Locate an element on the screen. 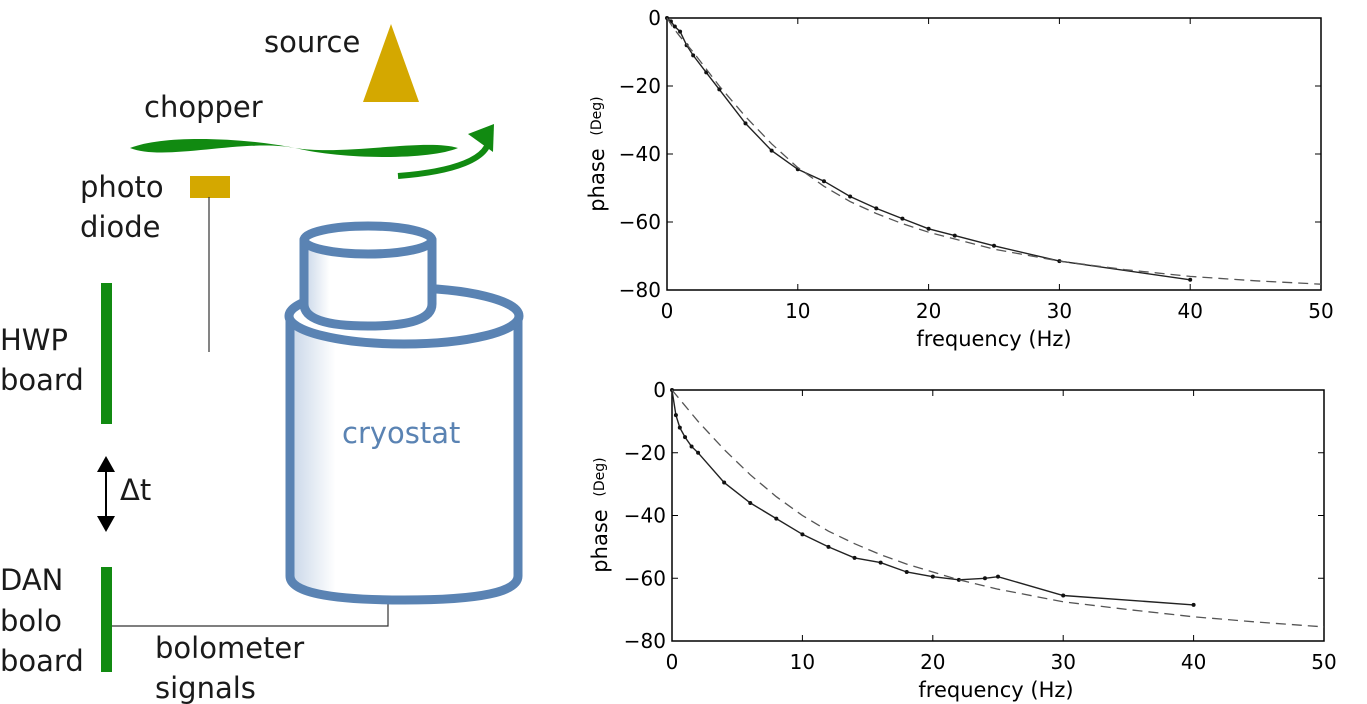  cryostat: cryostat is located at coordinates (404, 413).